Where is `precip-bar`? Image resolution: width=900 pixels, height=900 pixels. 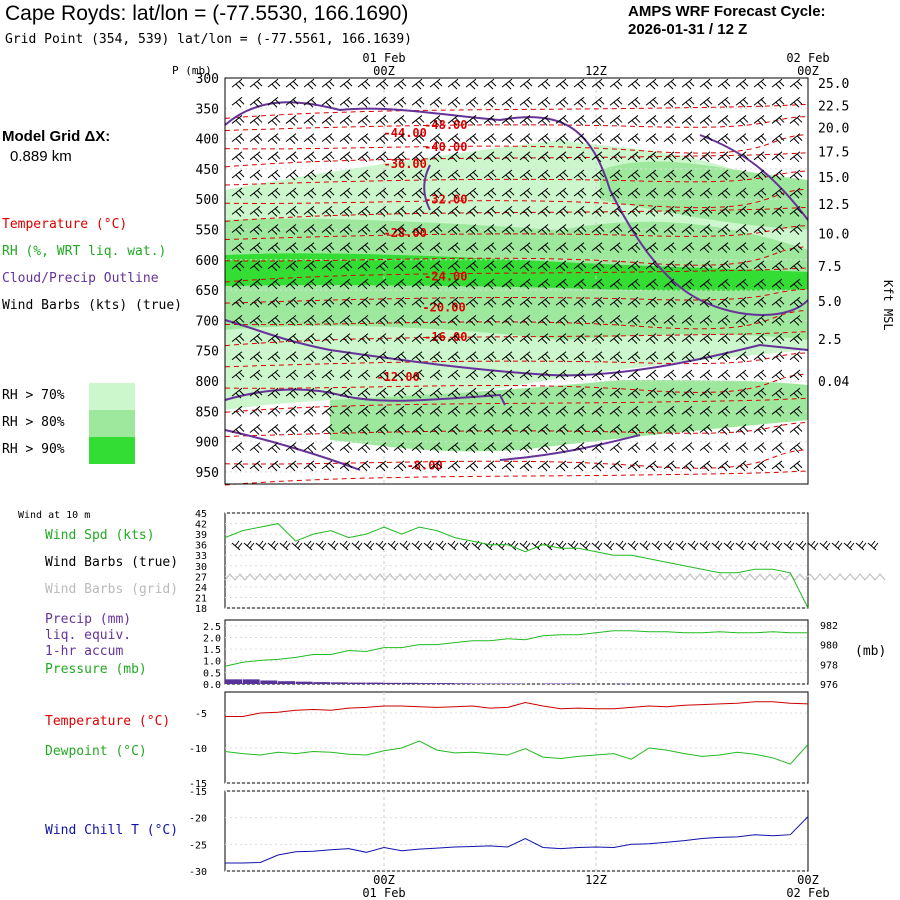 precip-bar is located at coordinates (286, 682).